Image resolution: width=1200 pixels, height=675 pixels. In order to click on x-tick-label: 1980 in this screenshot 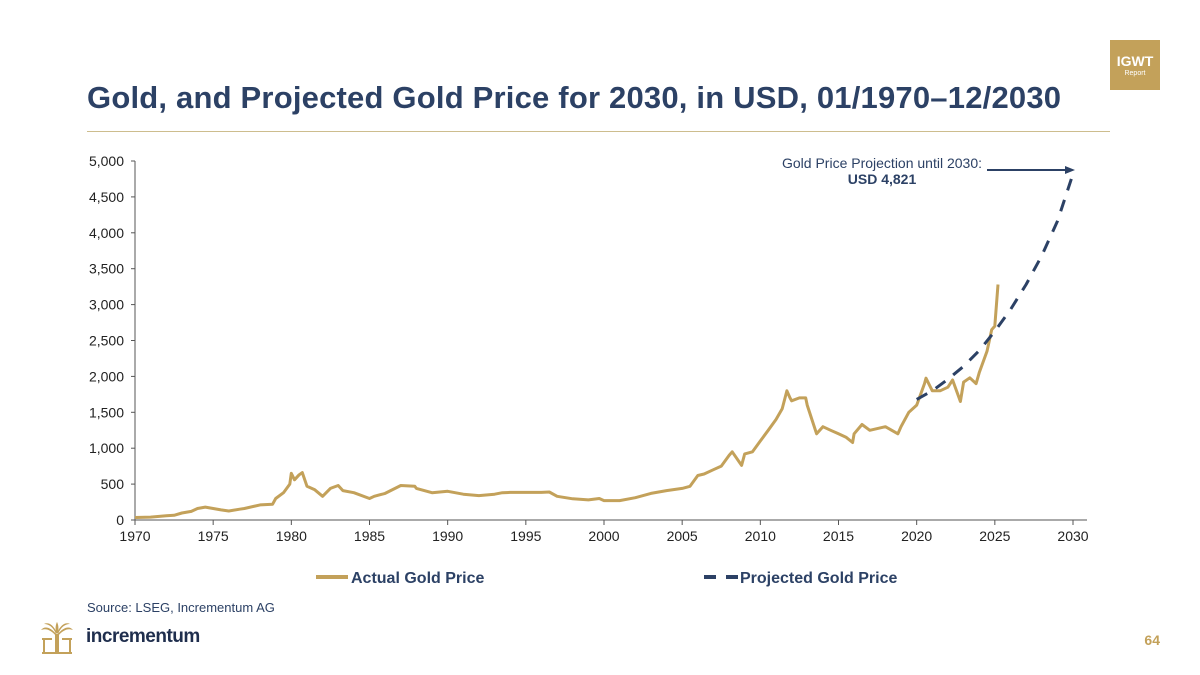, I will do `click(291, 536)`.